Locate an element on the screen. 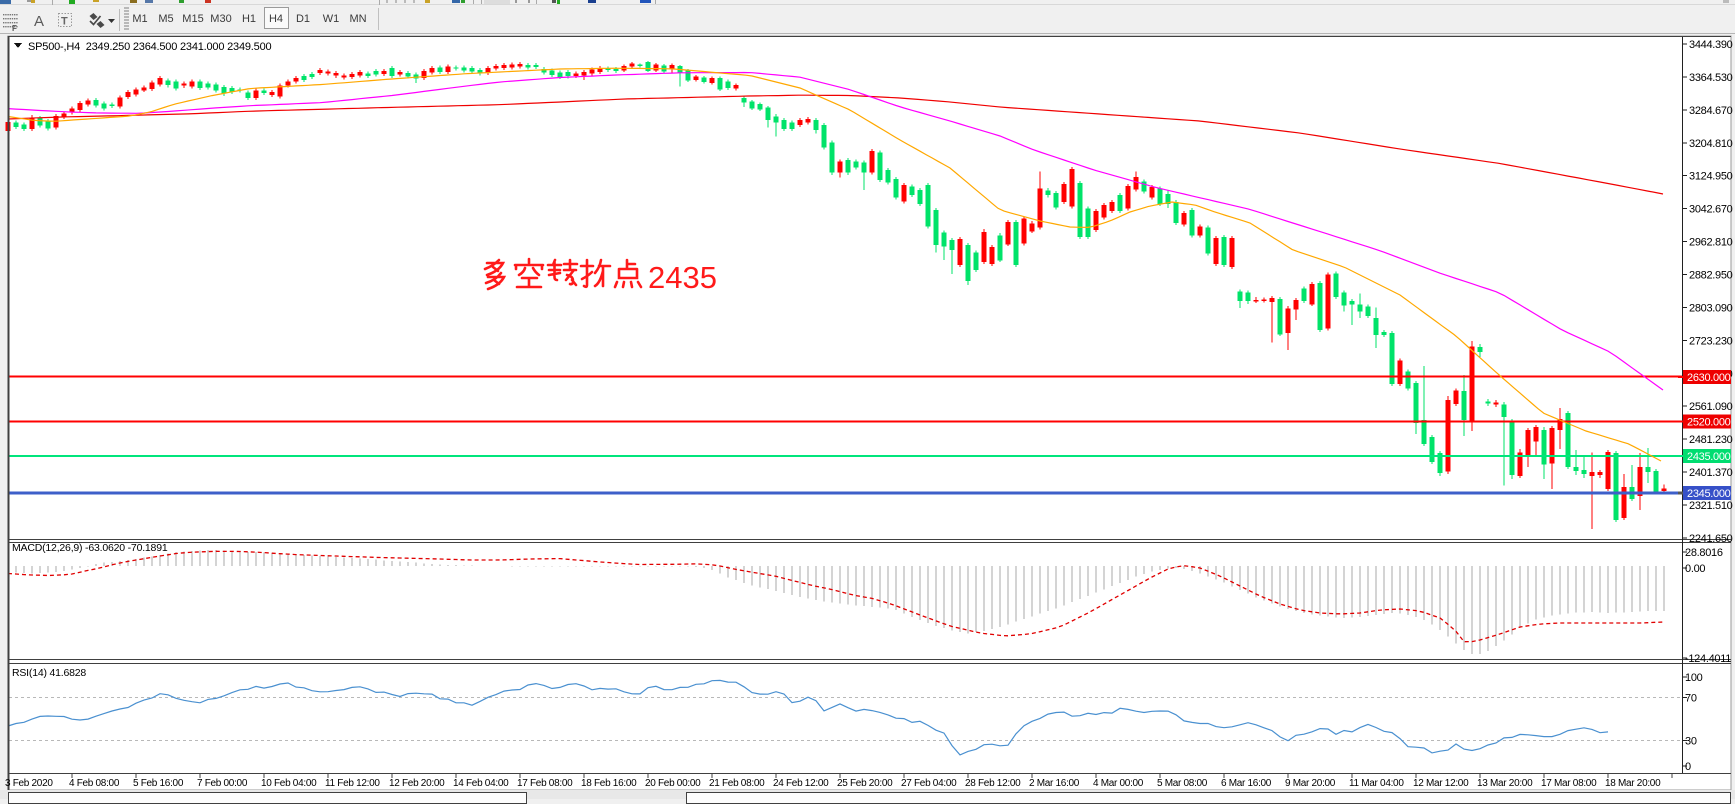 The width and height of the screenshot is (1735, 804). svg-text: 2241.650 is located at coordinates (1711, 539).